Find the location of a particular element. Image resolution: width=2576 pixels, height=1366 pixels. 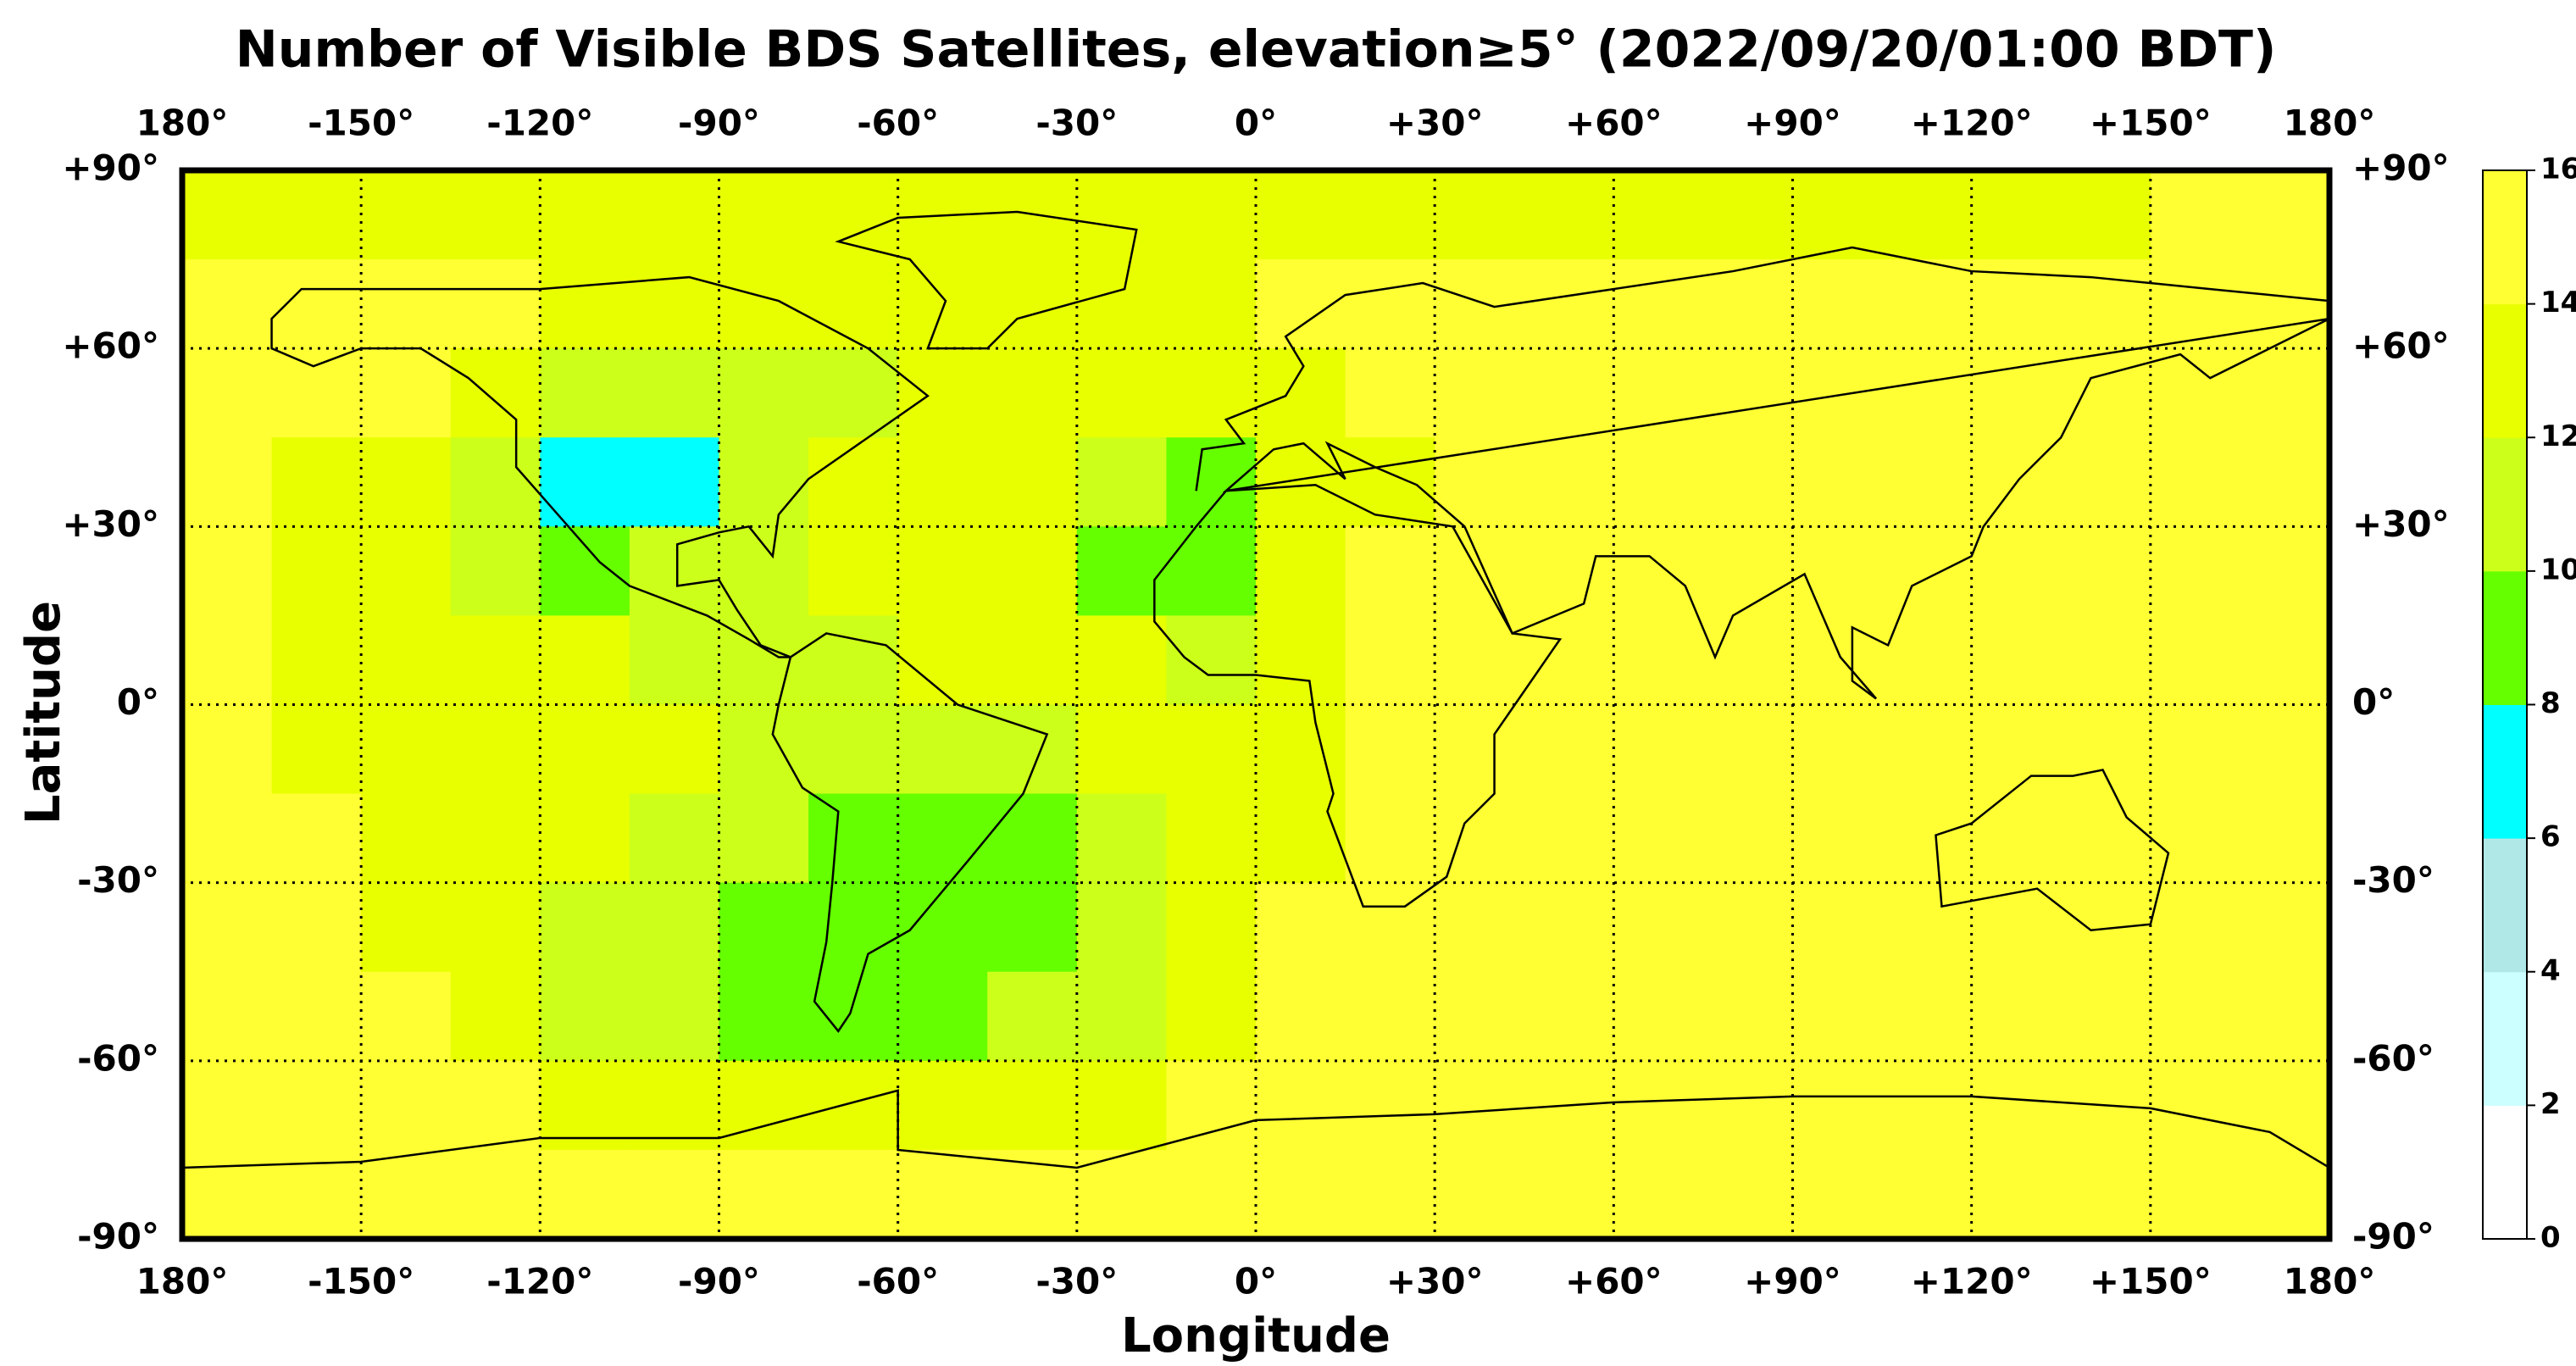

colorbar-tick-label: 14 is located at coordinates (2558, 302).